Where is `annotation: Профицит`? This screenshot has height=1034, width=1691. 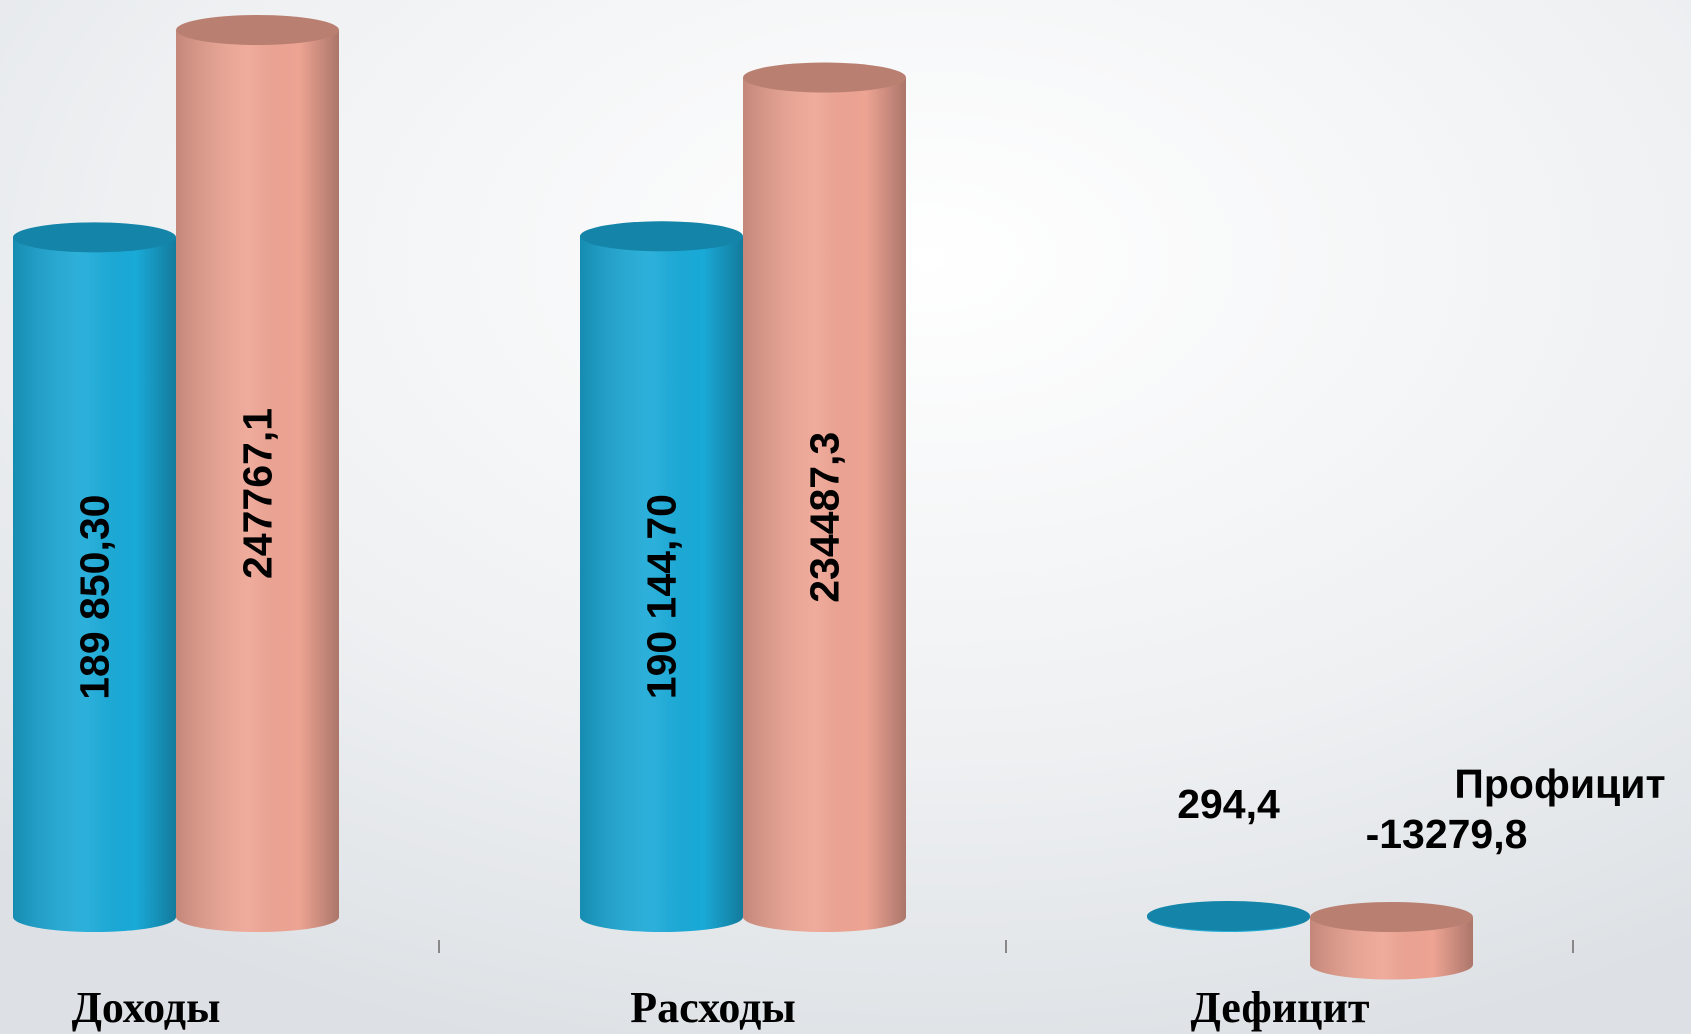
annotation: Профицит is located at coordinates (1559, 784).